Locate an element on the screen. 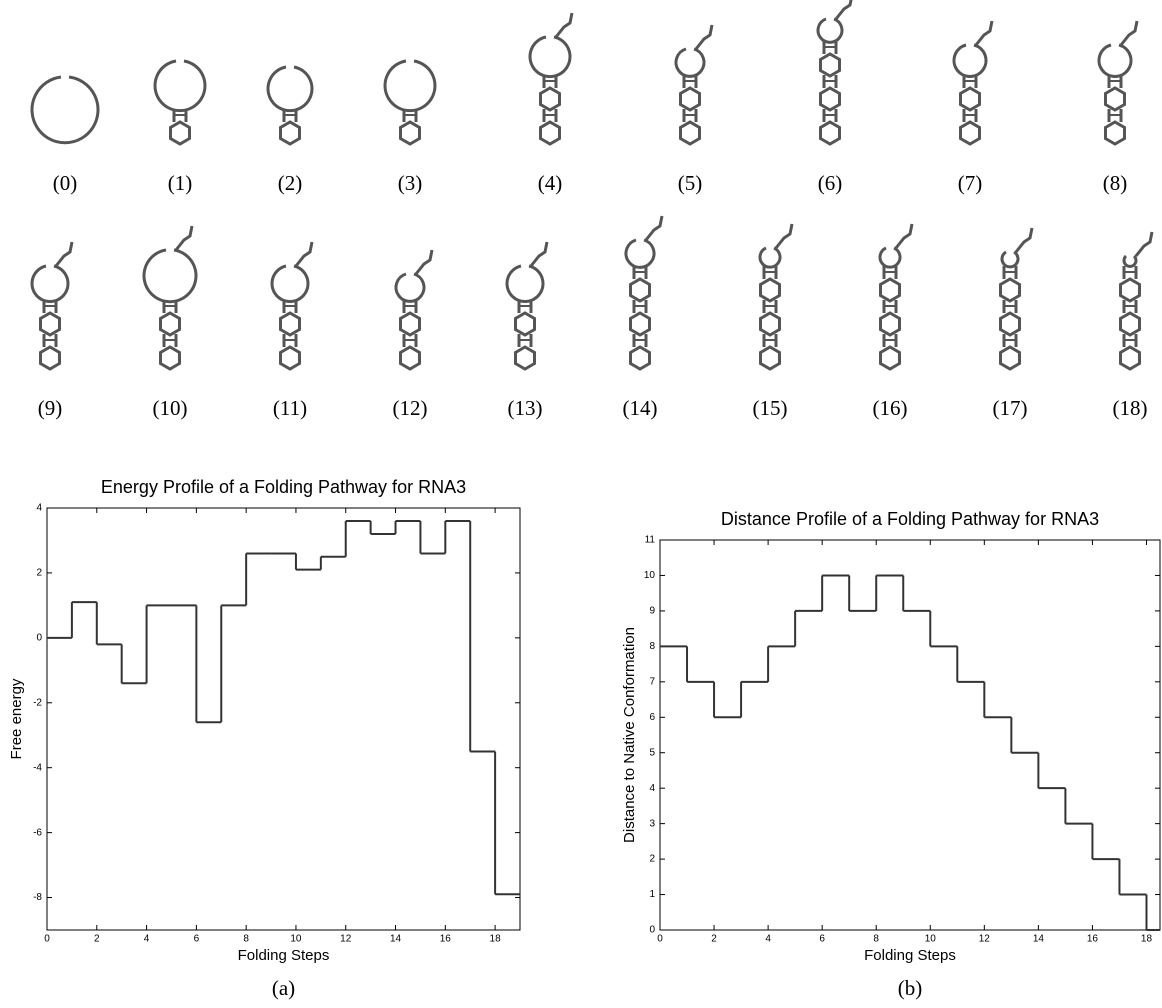 Image resolution: width=1162 pixels, height=1008 pixels. structure-label: (12) is located at coordinates (410, 408).